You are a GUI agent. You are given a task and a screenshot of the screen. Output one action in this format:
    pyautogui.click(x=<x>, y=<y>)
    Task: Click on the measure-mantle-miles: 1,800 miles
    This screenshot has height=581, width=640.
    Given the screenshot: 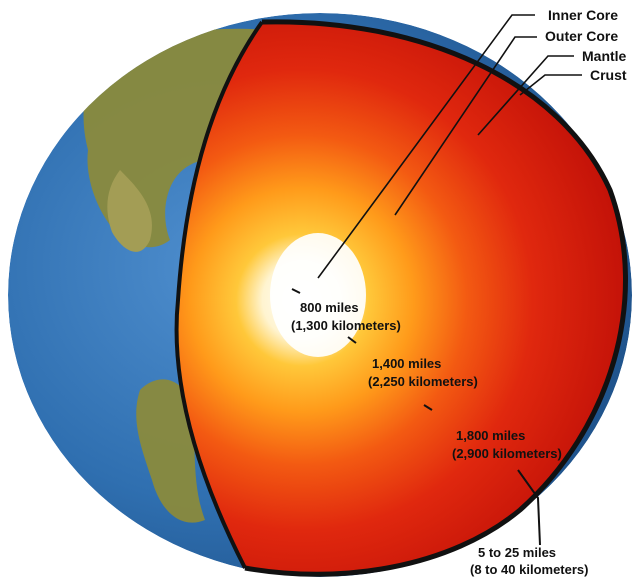 What is the action you would take?
    pyautogui.click(x=490, y=435)
    